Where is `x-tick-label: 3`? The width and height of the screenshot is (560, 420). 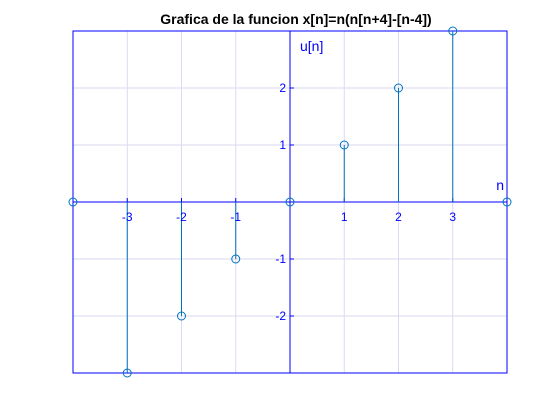
x-tick-label: 3 is located at coordinates (452, 217).